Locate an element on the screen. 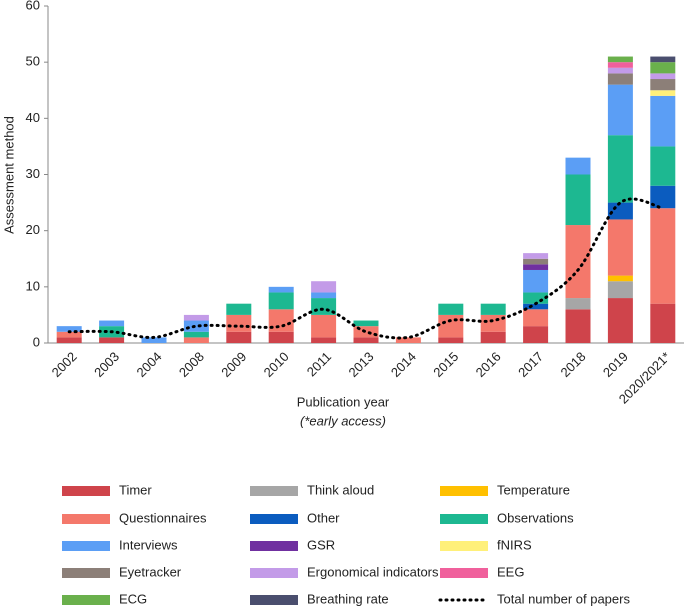 The width and height of the screenshot is (685, 607). legend-label: ECG is located at coordinates (133, 598).